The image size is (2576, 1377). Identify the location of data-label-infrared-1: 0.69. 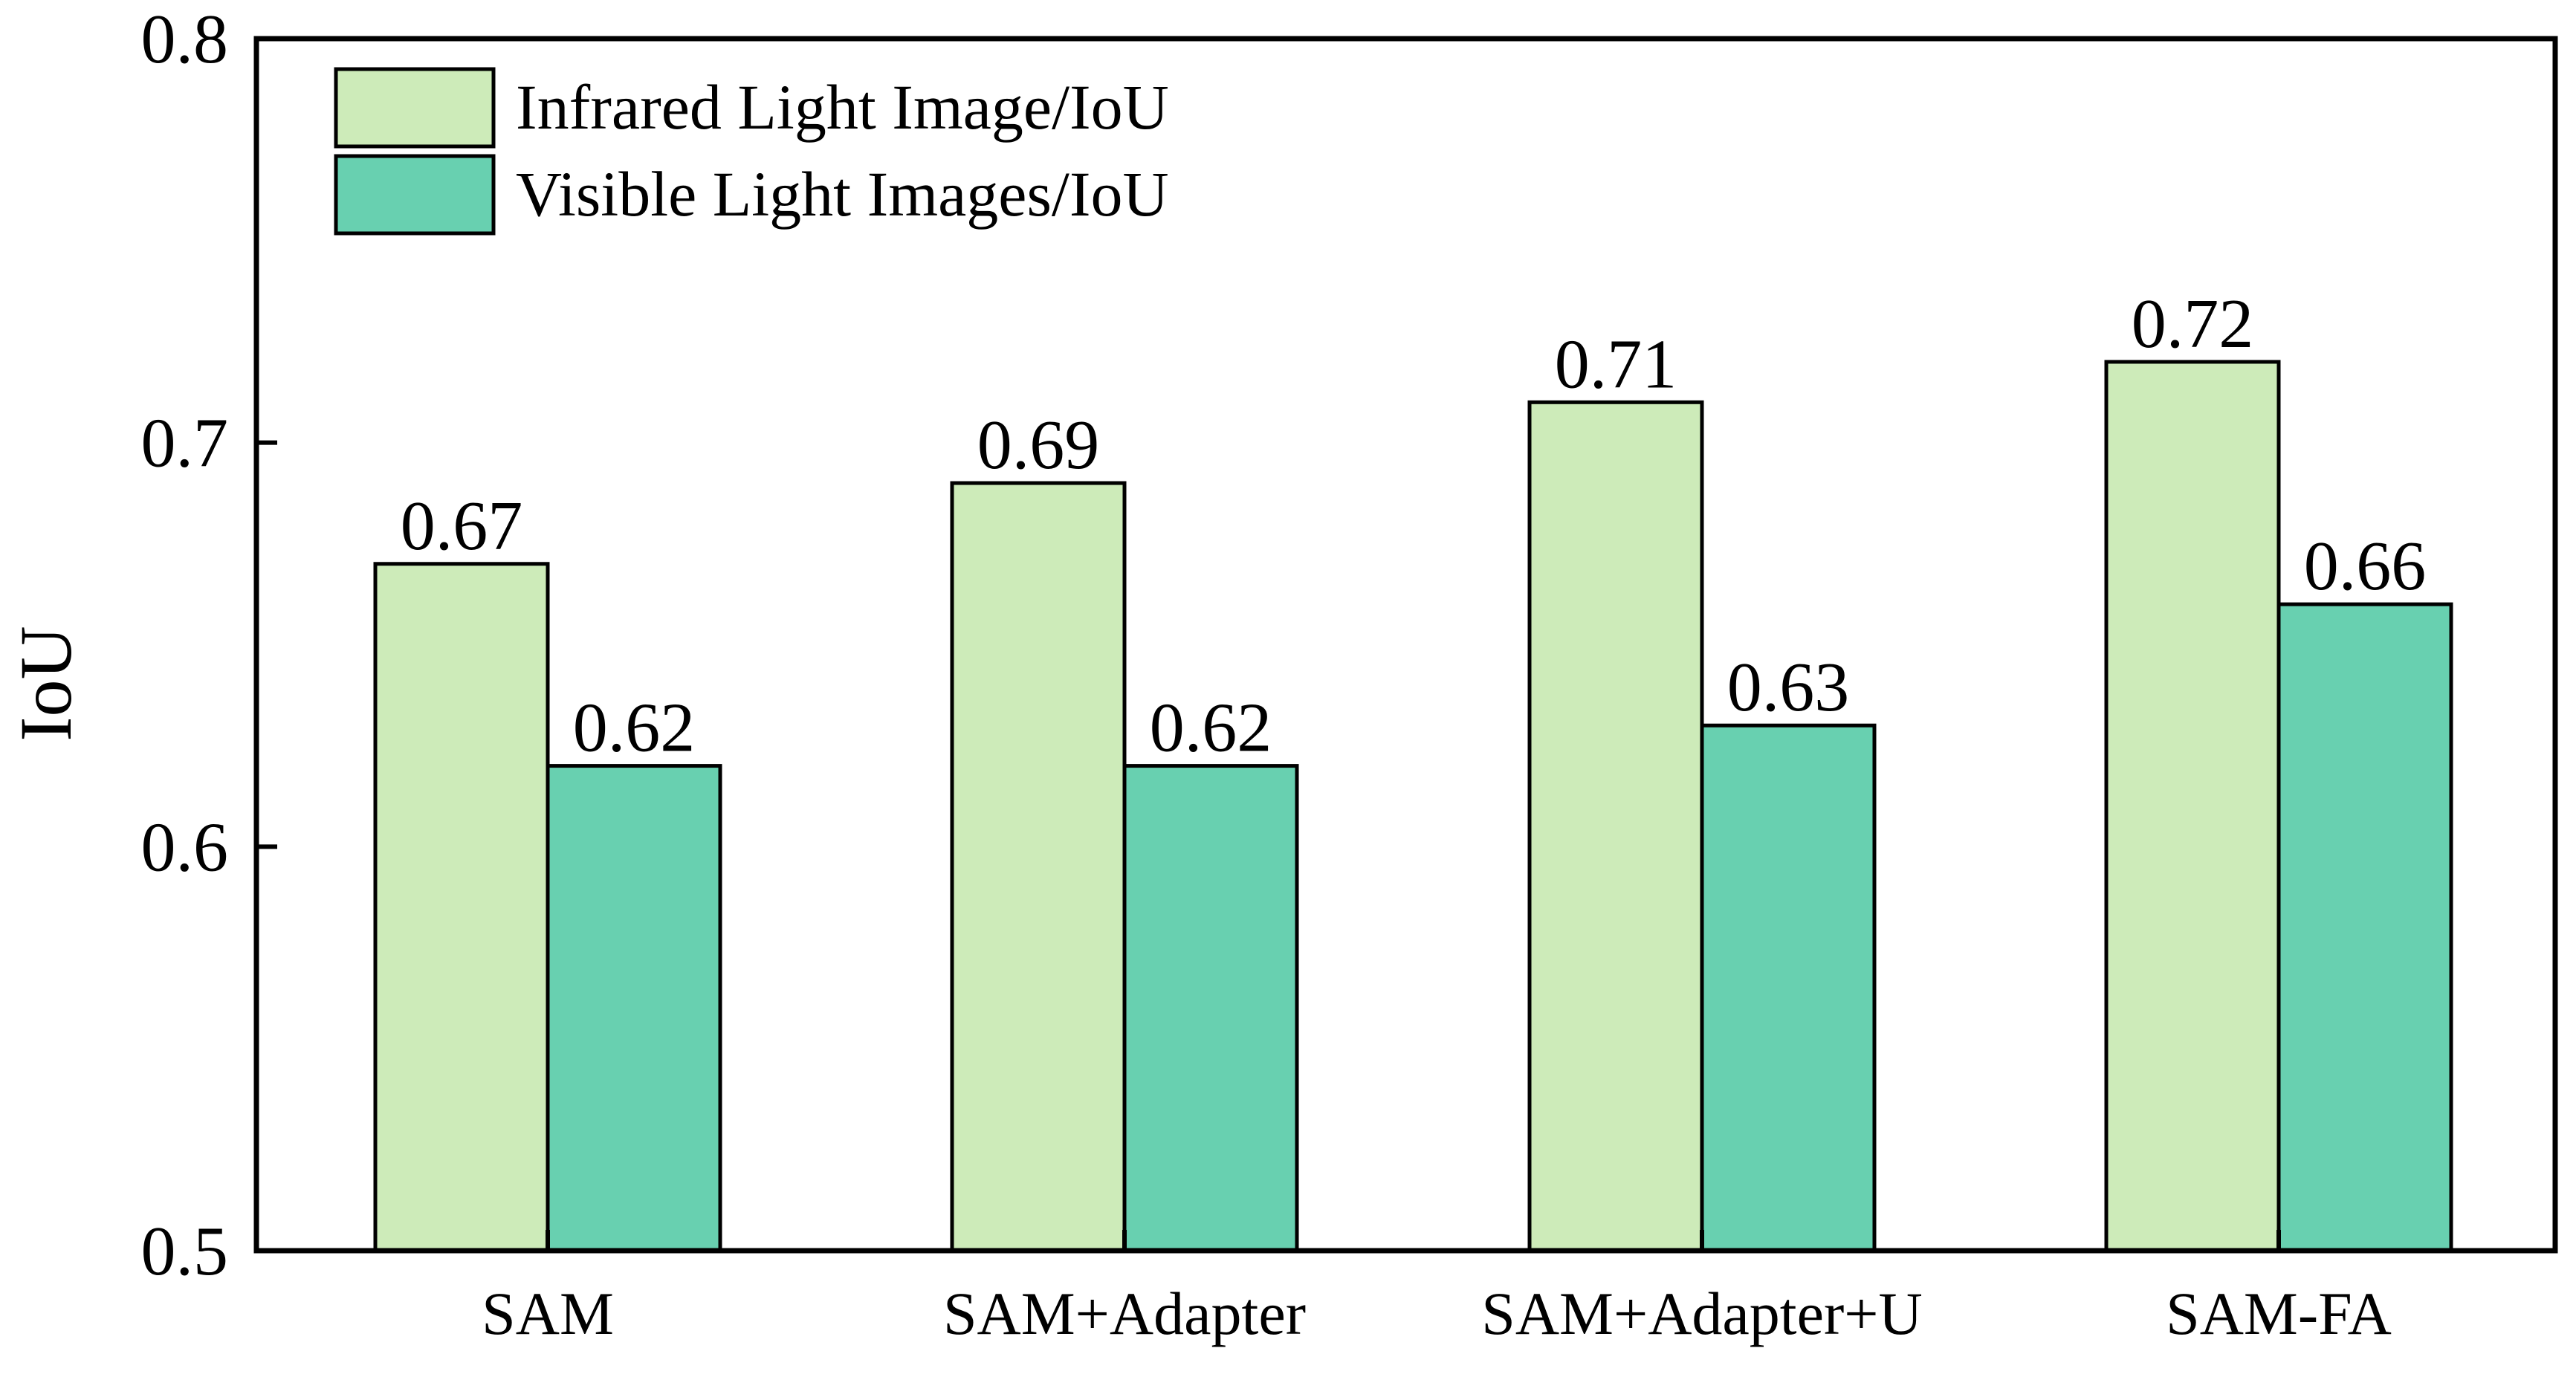
(1038, 445).